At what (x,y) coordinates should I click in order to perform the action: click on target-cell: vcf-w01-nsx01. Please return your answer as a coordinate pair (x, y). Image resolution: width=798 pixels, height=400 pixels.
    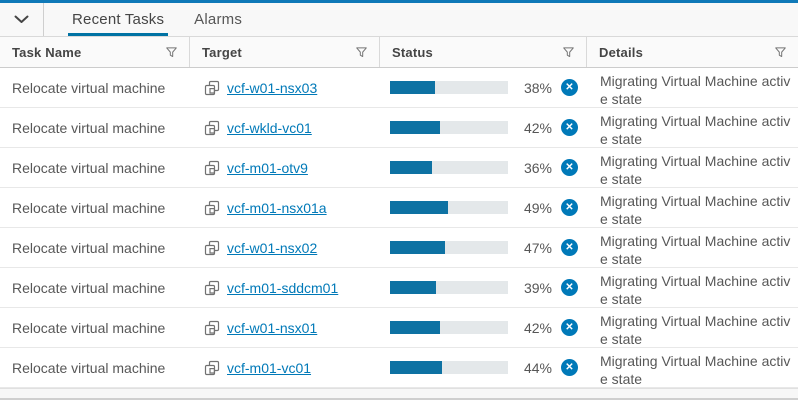
    Looking at the image, I should click on (285, 327).